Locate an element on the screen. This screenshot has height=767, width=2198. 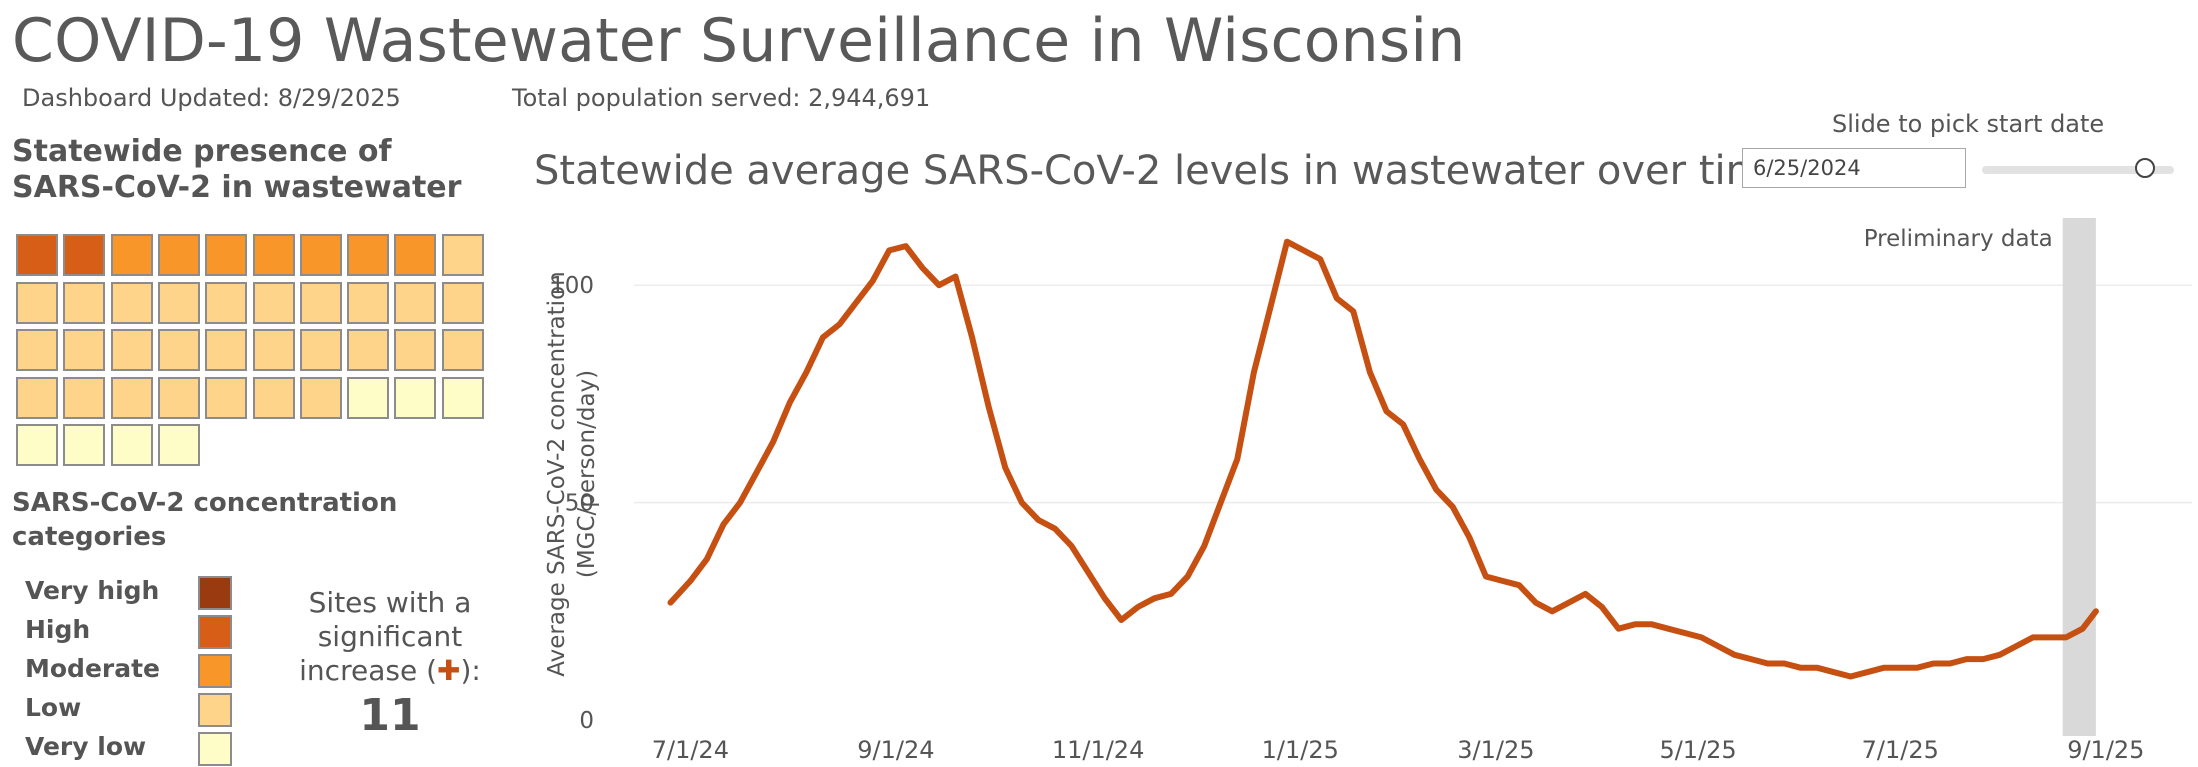
legend-label-moderate: Moderate is located at coordinates (93, 668).